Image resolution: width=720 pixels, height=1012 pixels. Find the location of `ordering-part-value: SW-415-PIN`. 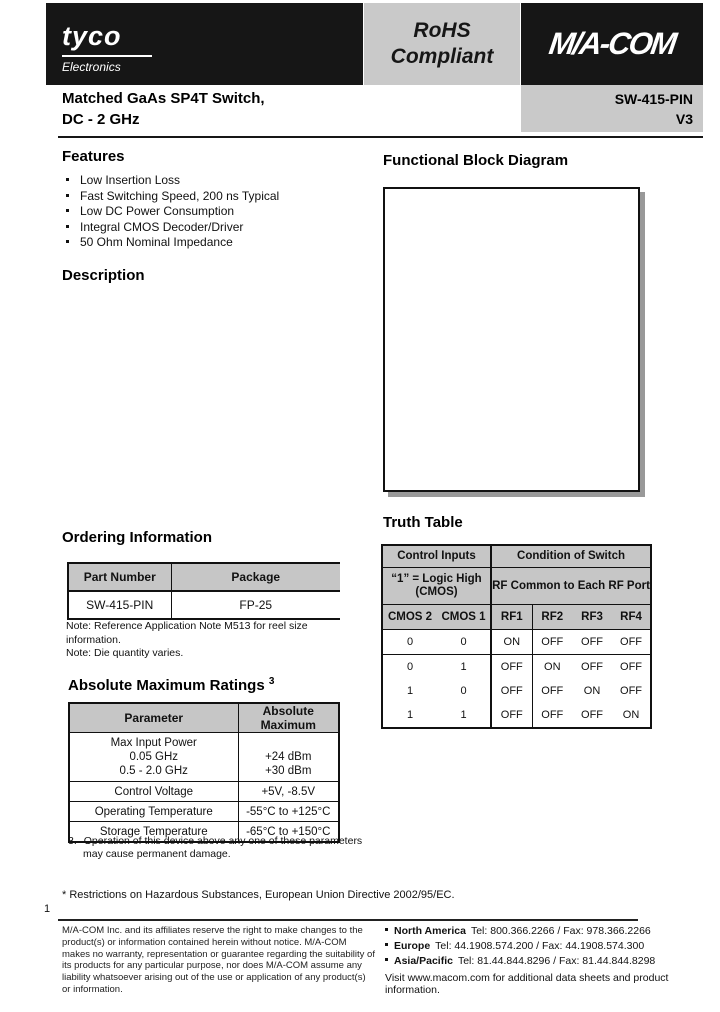

ordering-part-value: SW-415-PIN is located at coordinates (120, 605).